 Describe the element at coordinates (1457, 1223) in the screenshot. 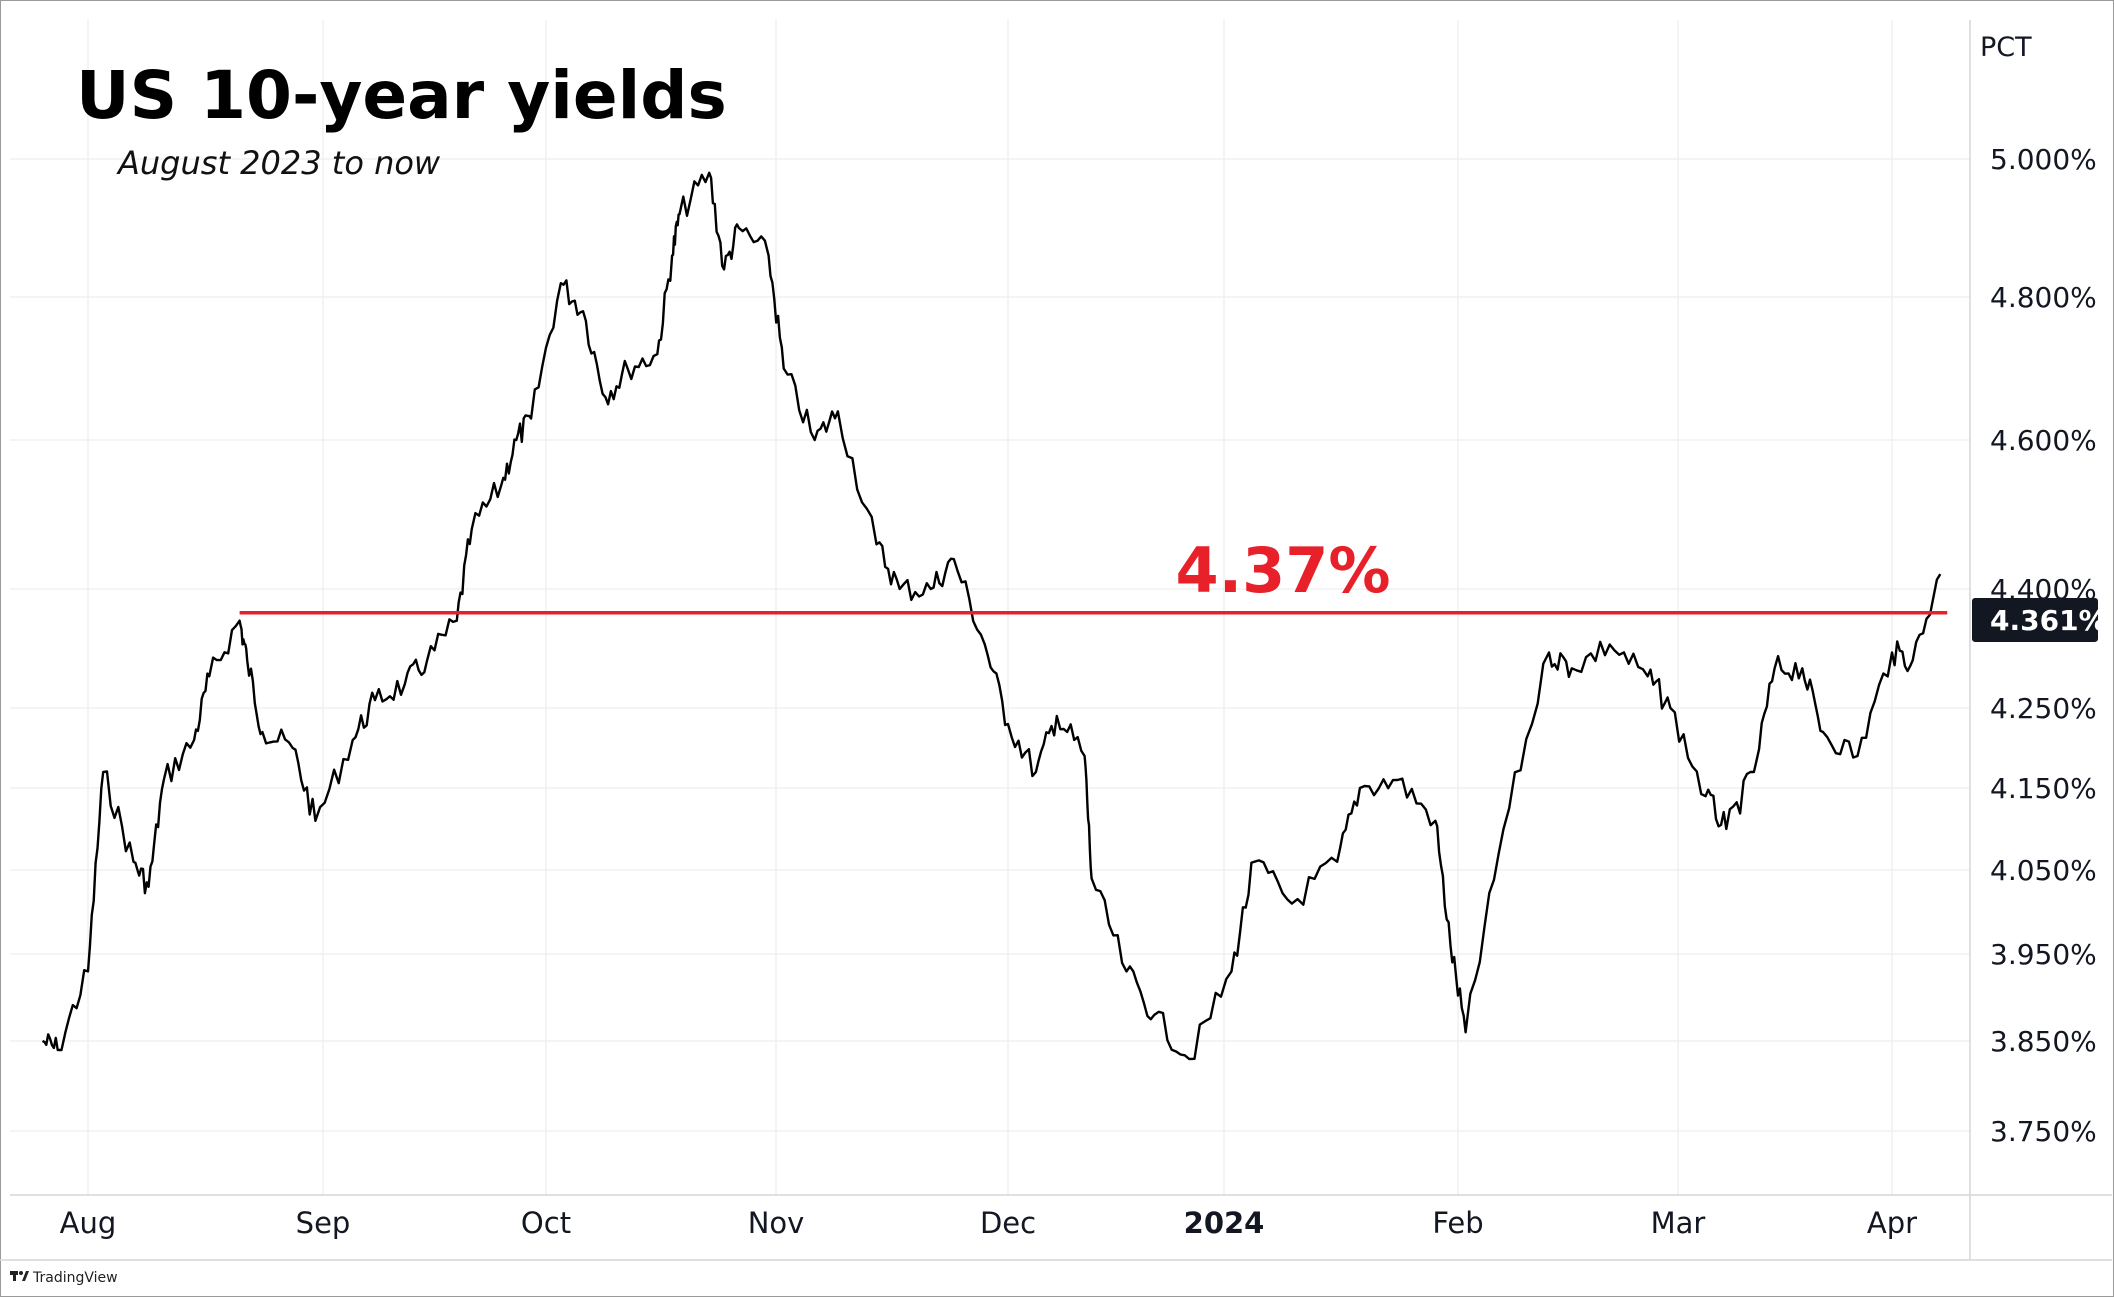

I see `x-tick-label: Feb` at that location.